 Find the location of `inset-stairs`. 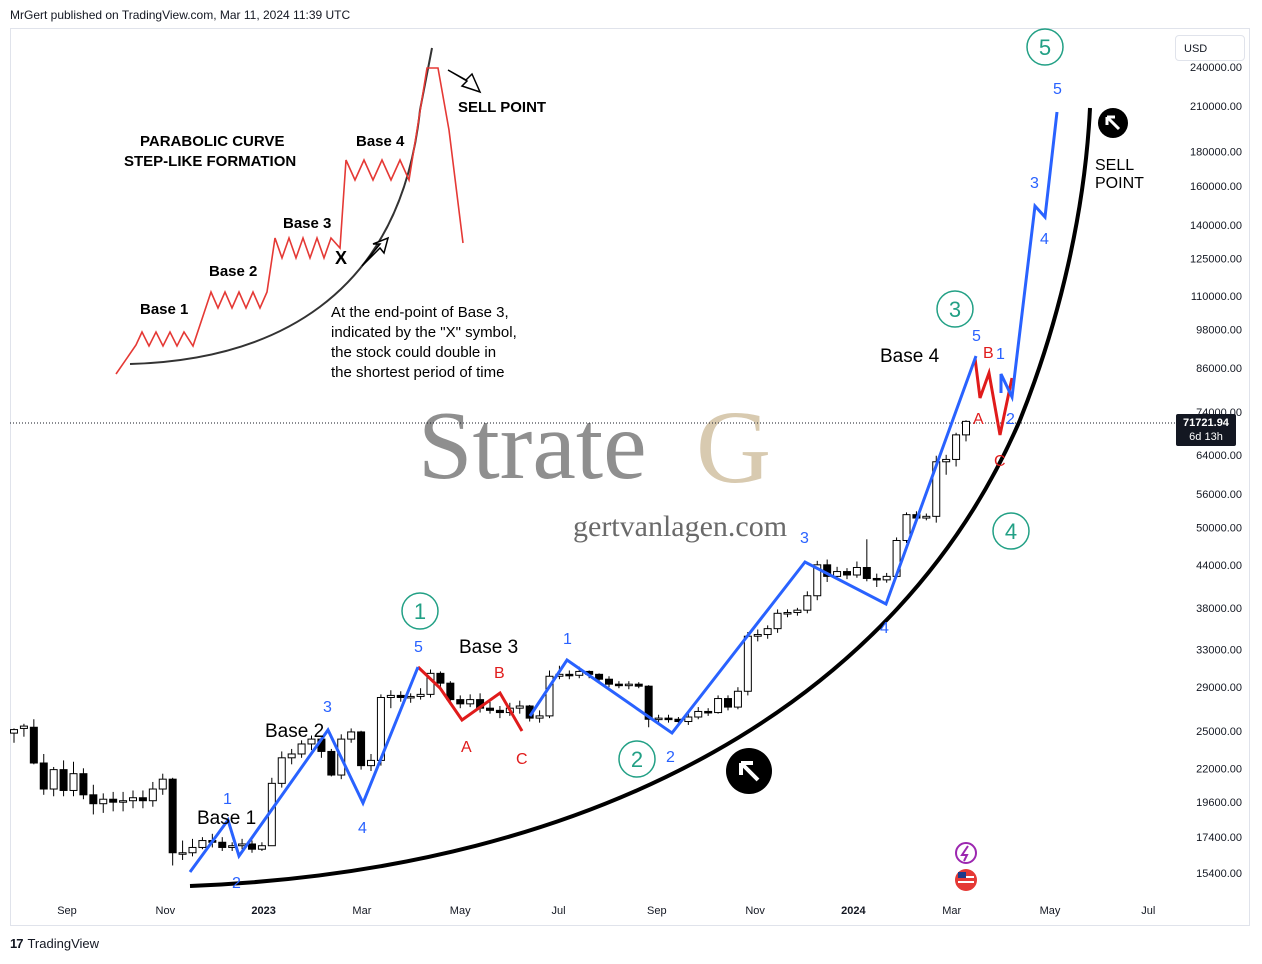

inset-stairs is located at coordinates (289, 221).